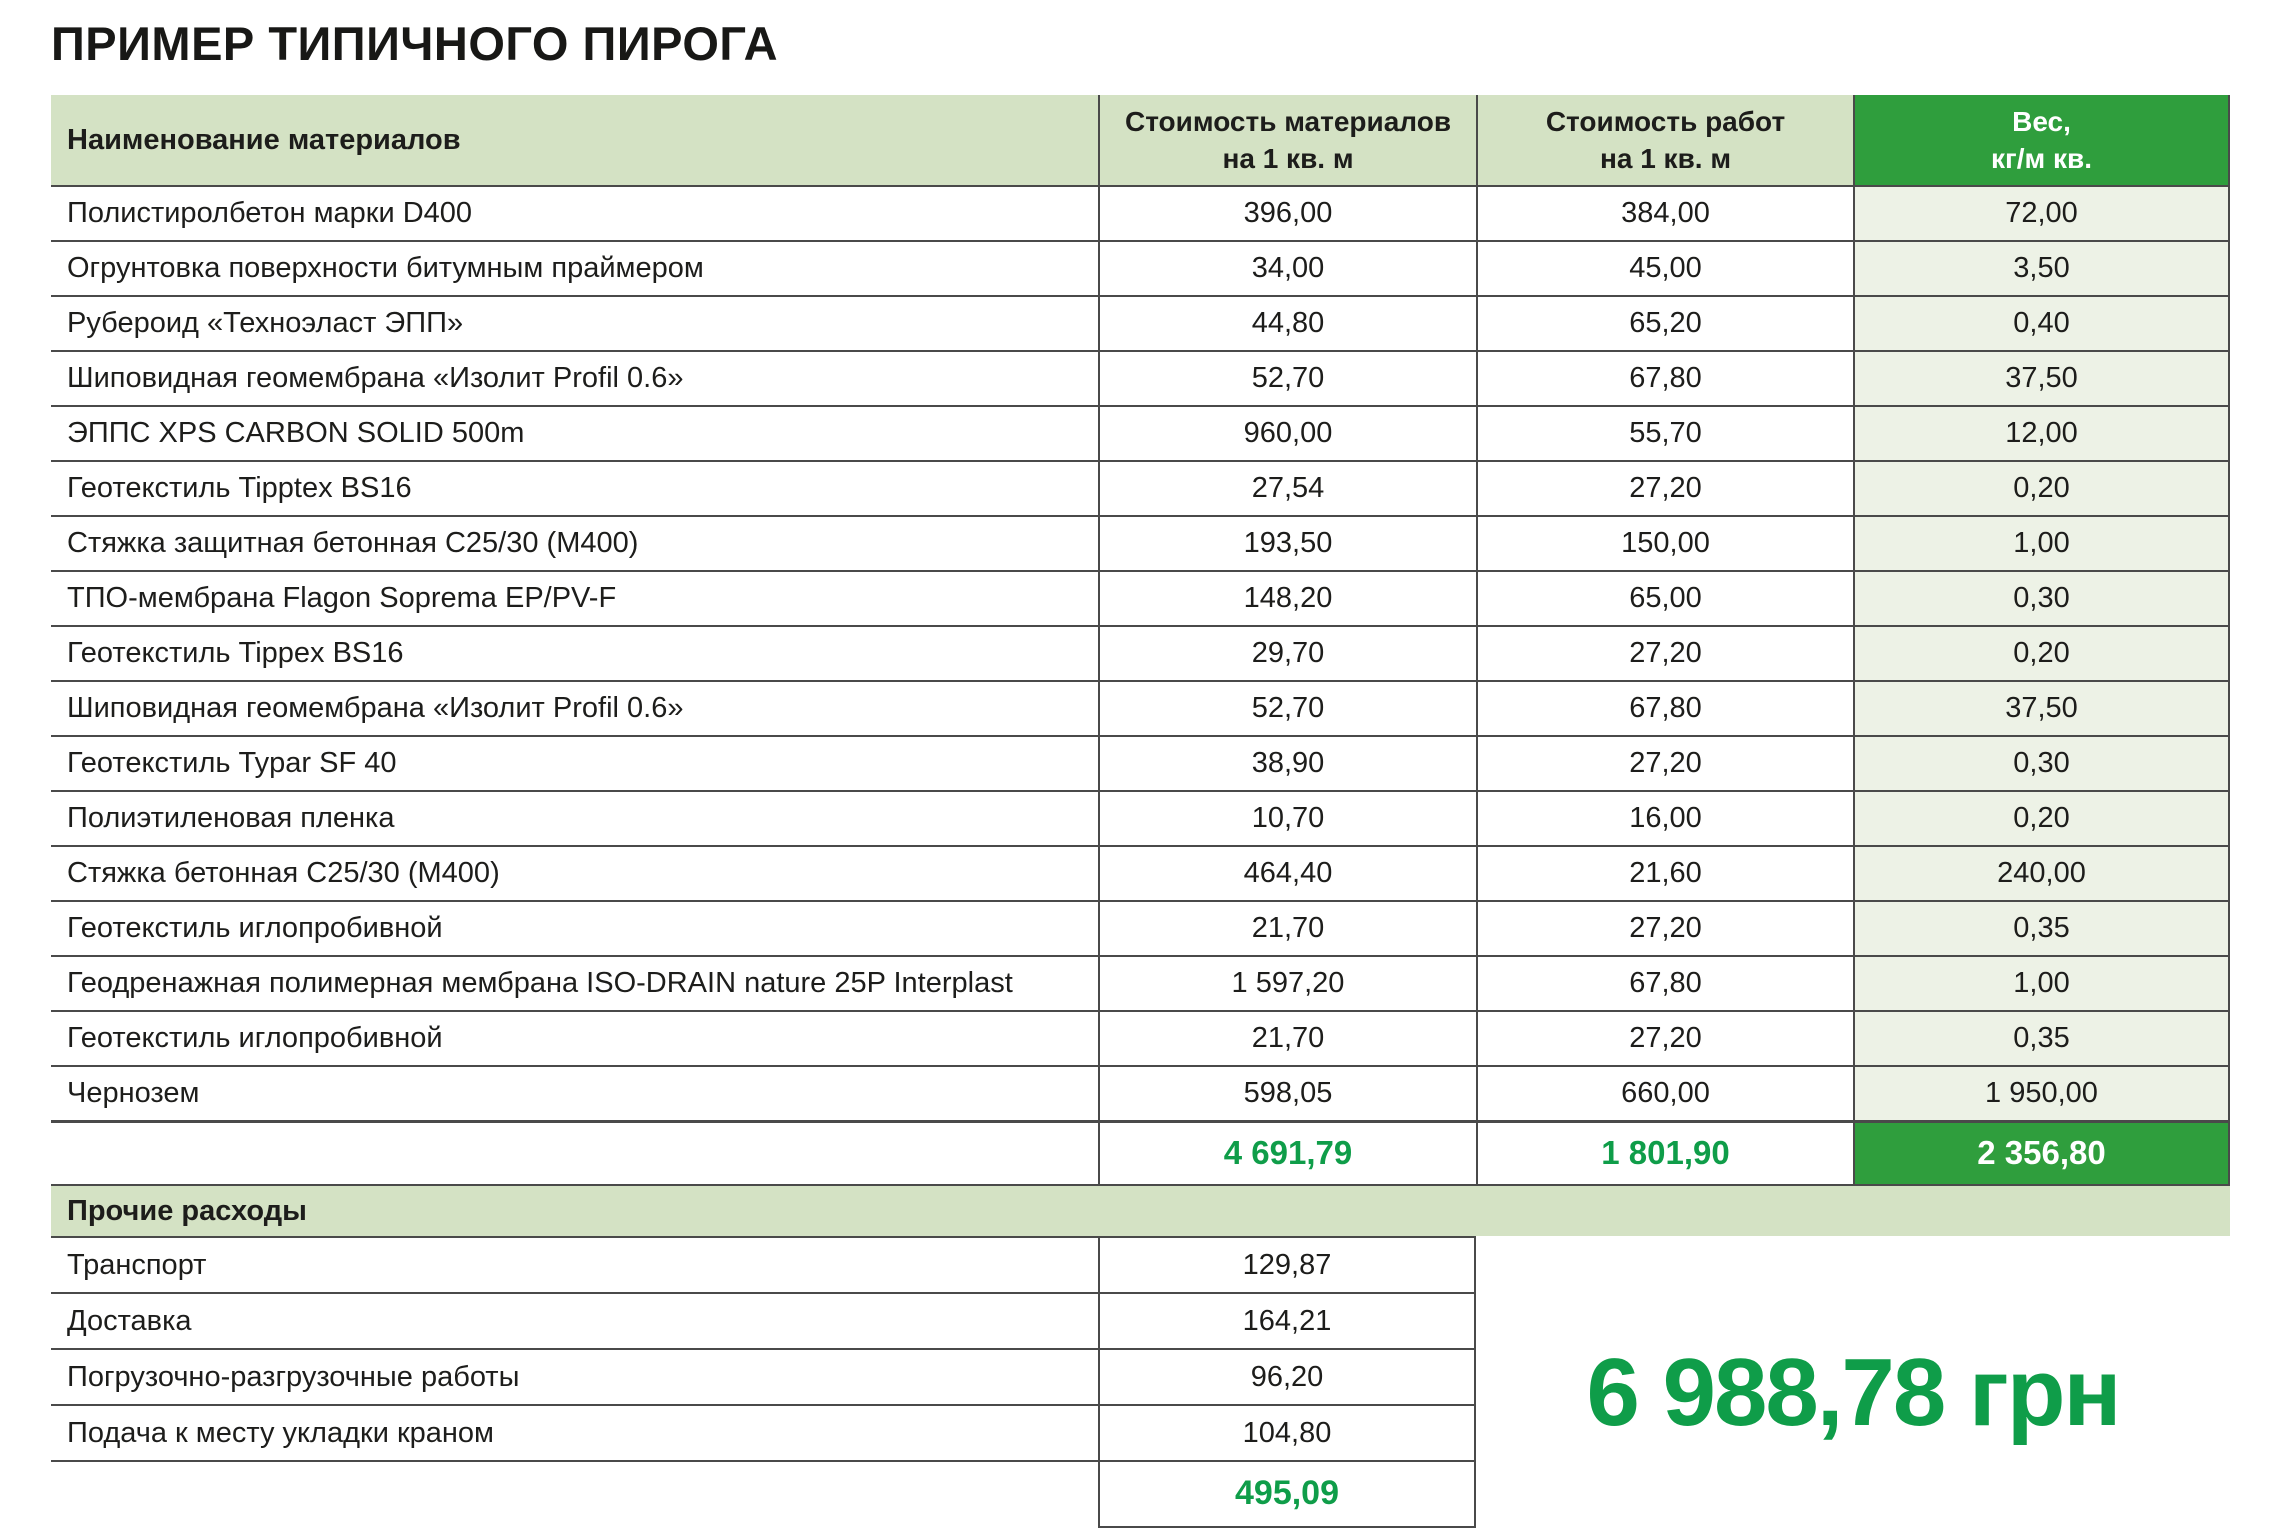  Describe the element at coordinates (1287, 1321) in the screenshot. I see `expense-value-cell: 164,21` at that location.